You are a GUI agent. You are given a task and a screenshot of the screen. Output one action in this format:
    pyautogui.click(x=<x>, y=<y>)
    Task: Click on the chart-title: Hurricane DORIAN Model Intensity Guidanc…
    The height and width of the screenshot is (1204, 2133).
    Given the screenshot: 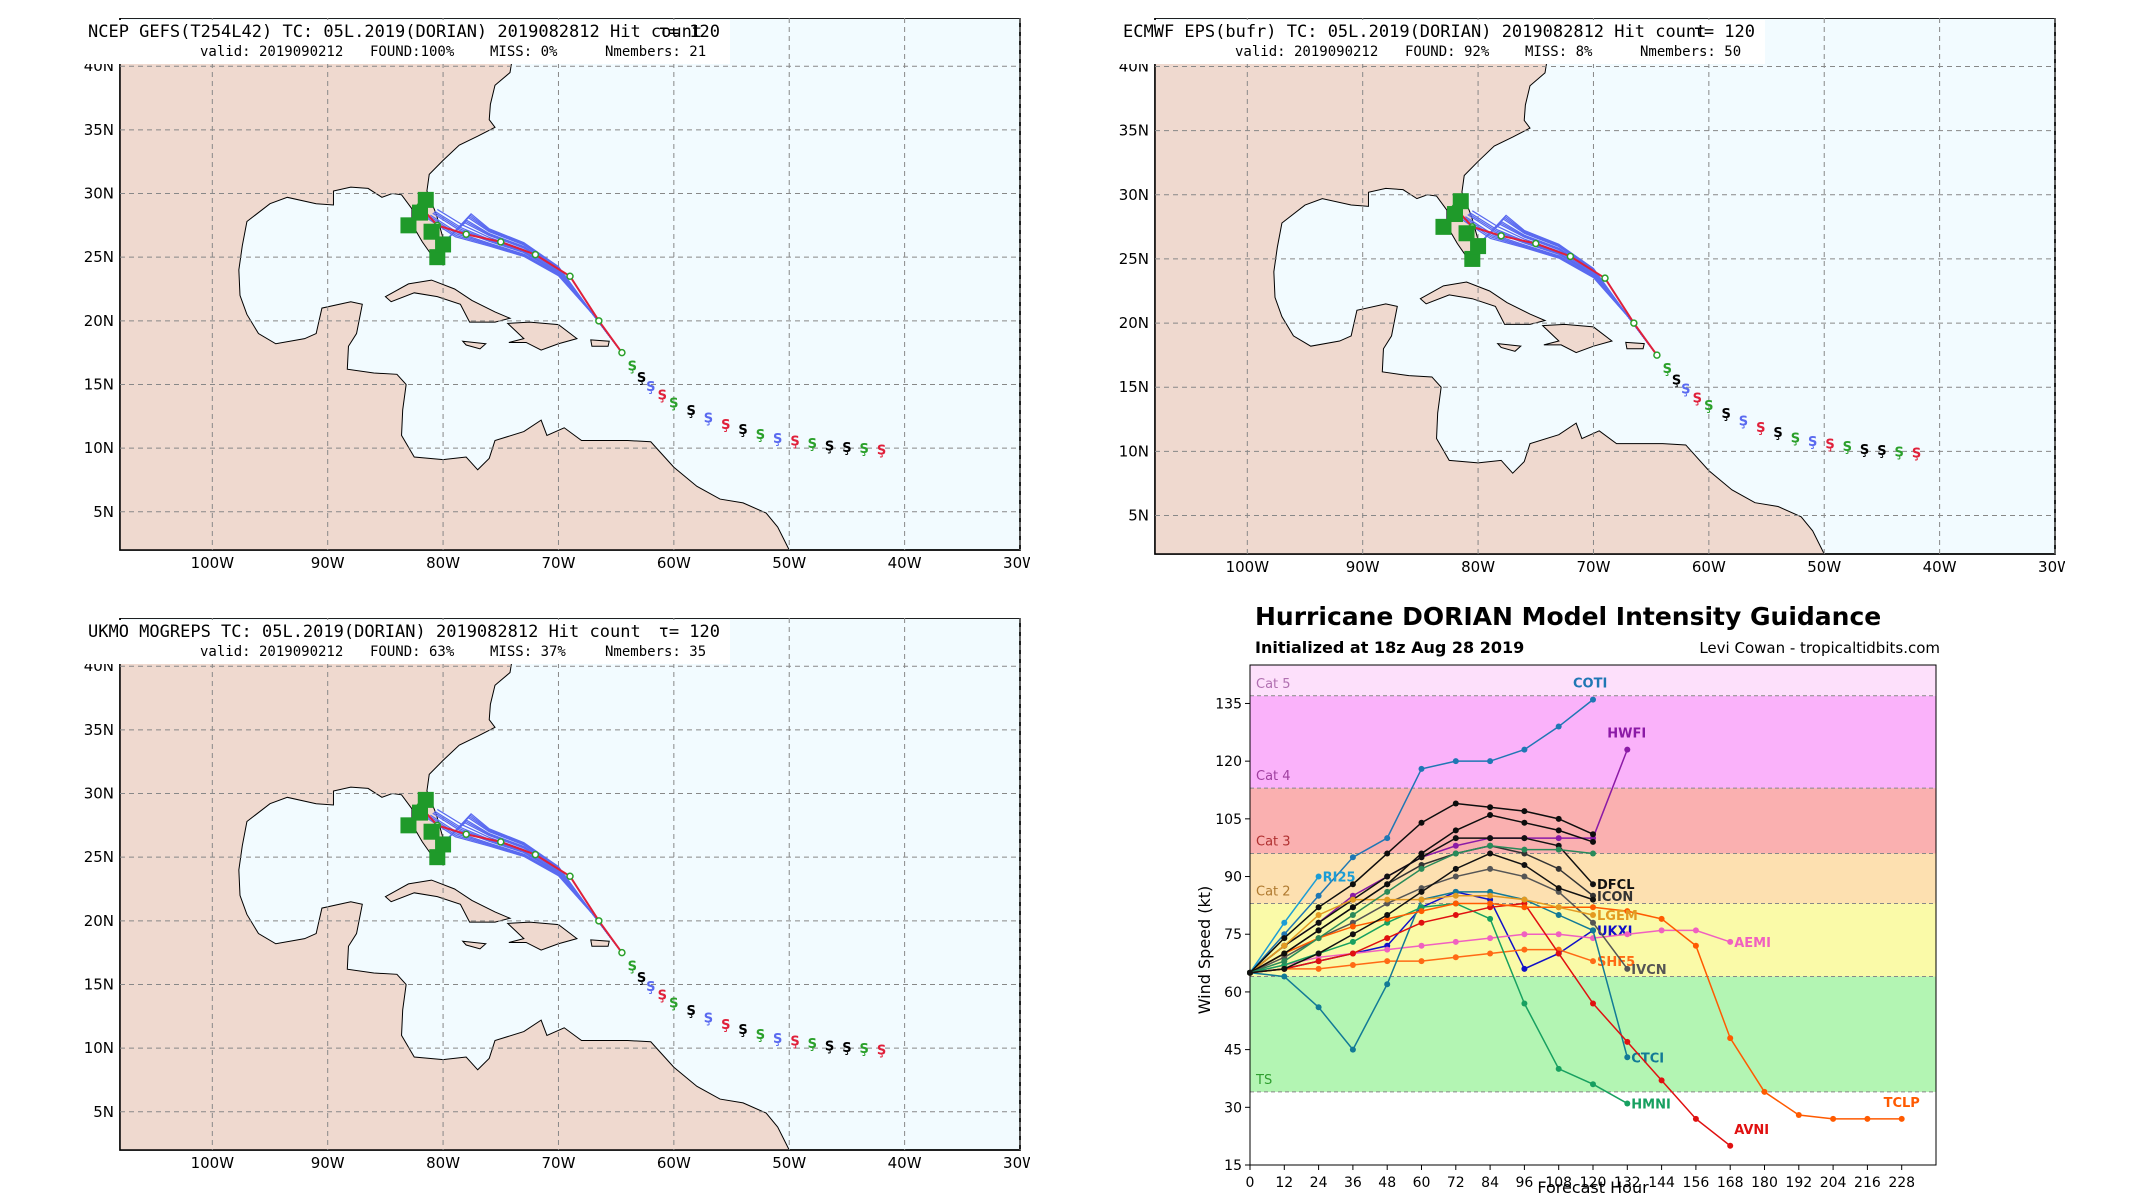 What is the action you would take?
    pyautogui.click(x=1568, y=616)
    